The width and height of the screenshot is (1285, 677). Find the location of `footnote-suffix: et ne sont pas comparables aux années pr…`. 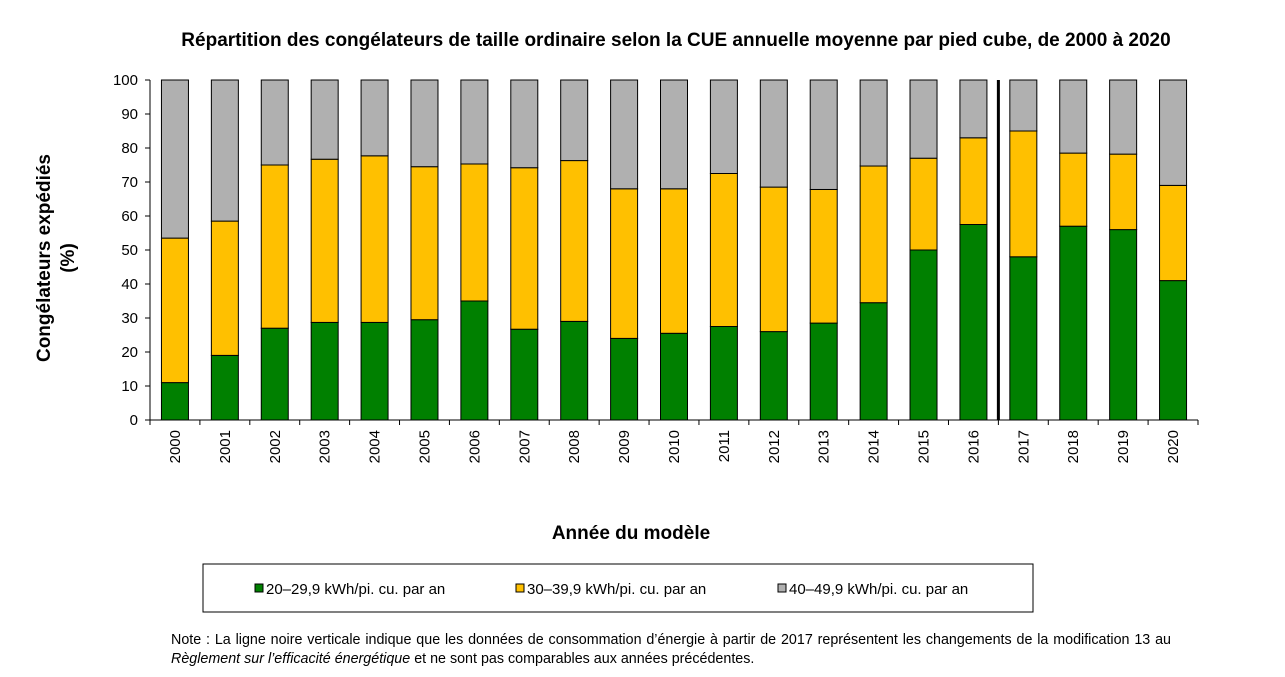

footnote-suffix: et ne sont pas comparables aux années pr… is located at coordinates (582, 659).